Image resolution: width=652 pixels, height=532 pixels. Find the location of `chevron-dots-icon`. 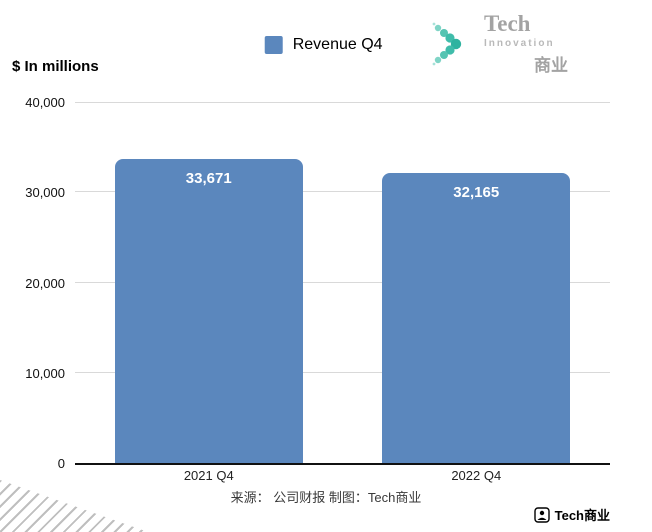

chevron-dots-icon is located at coordinates (447, 44).